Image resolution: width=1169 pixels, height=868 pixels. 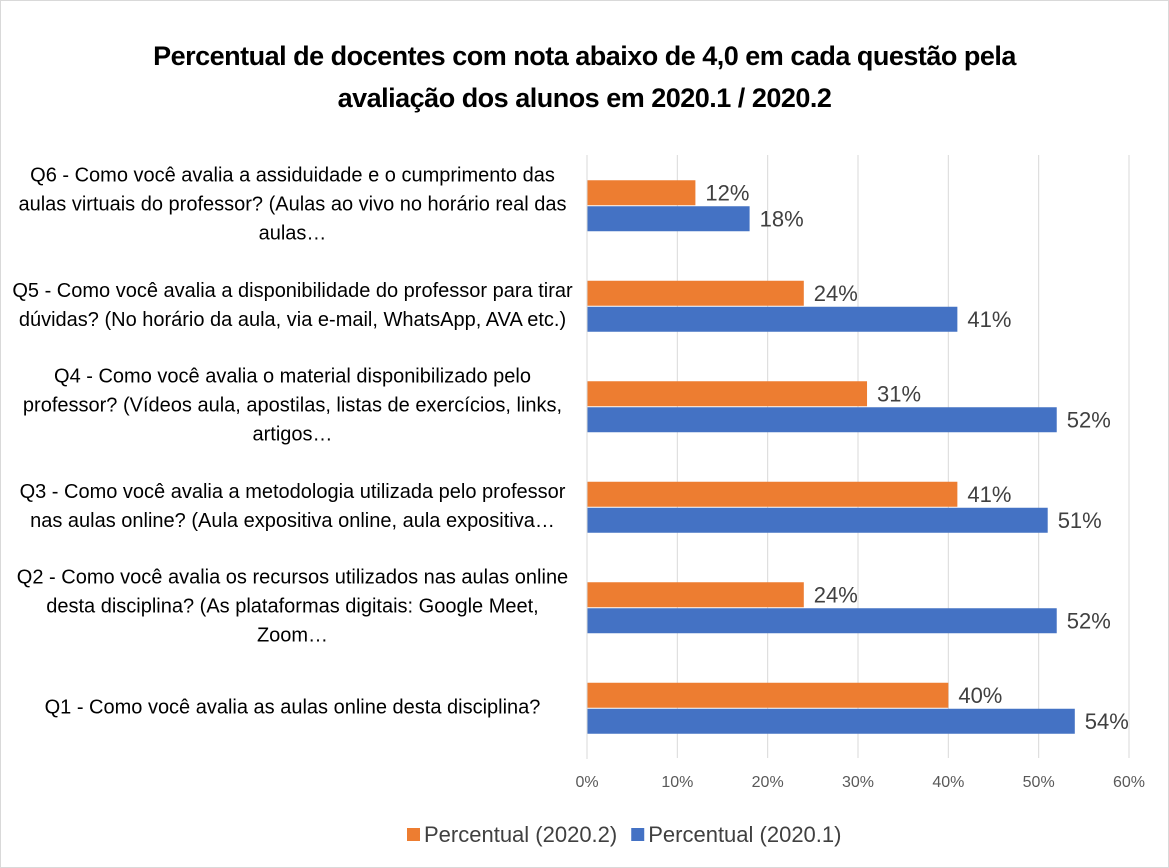 What do you see at coordinates (782, 219) in the screenshot?
I see `data-label: 18%` at bounding box center [782, 219].